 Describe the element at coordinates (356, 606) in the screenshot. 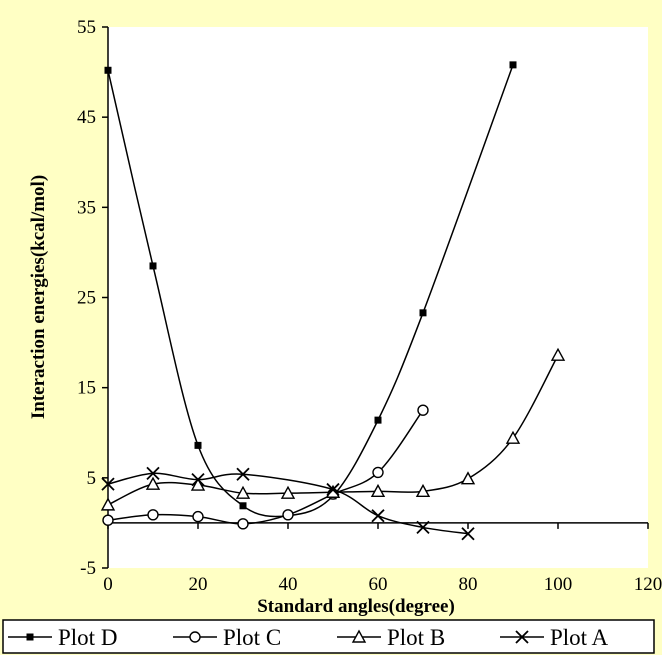

I see `x-axis-title: Standard angles(degree)` at that location.